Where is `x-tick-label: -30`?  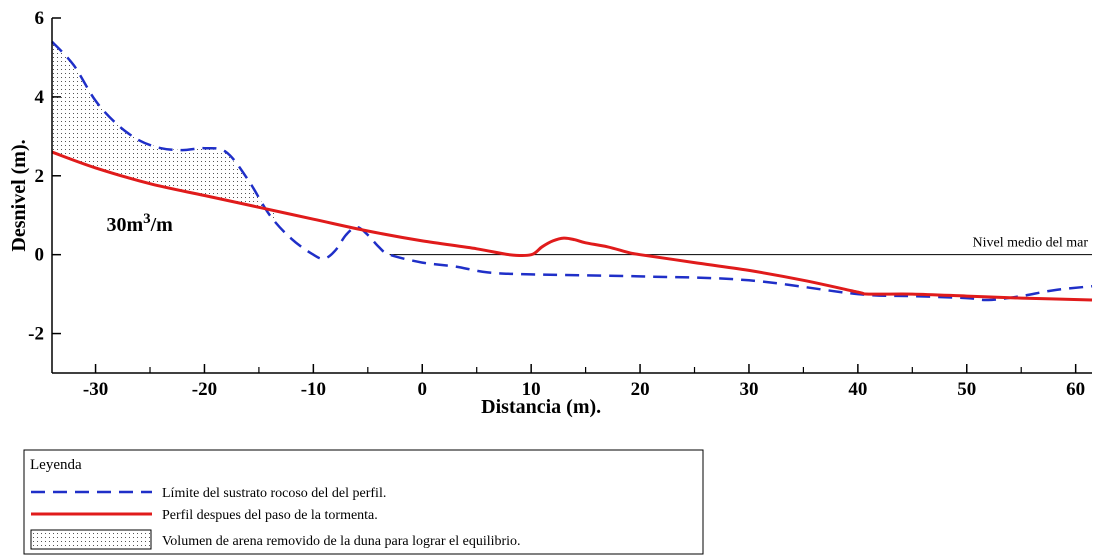 x-tick-label: -30 is located at coordinates (95, 389).